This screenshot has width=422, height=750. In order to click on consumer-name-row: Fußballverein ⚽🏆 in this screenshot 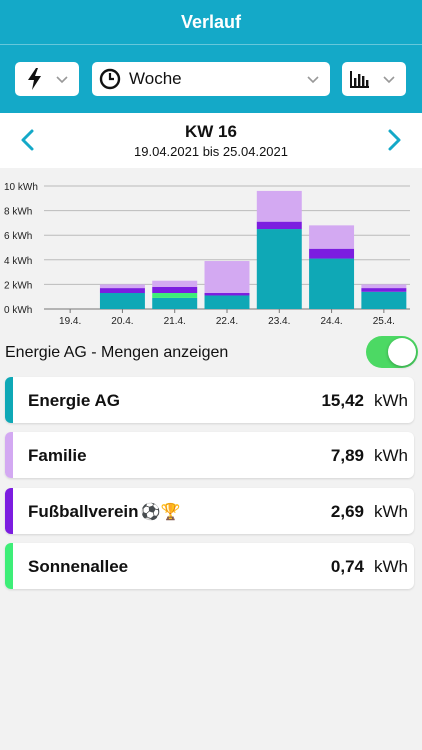, I will do `click(104, 512)`.